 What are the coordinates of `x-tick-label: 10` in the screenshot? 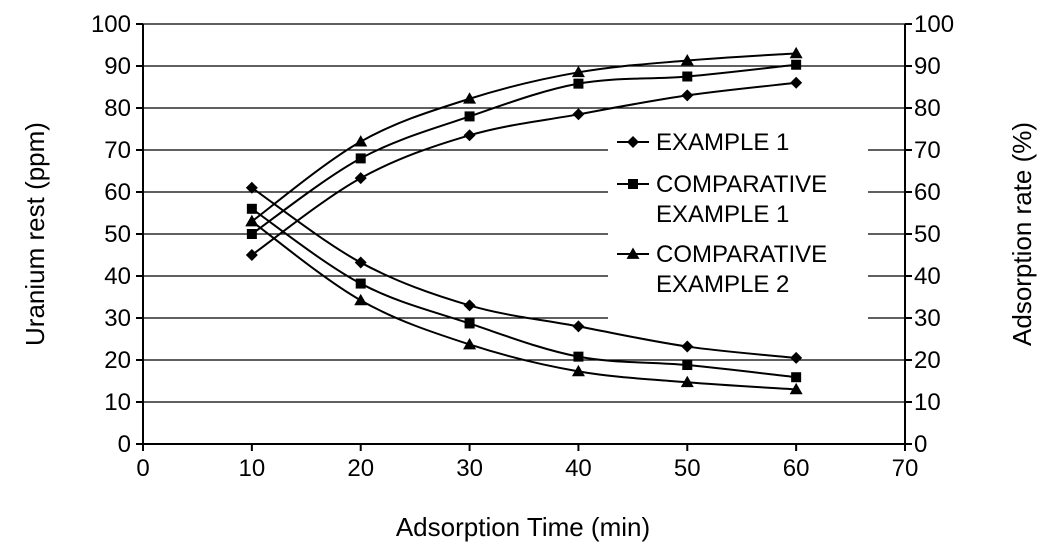 It's located at (252, 468).